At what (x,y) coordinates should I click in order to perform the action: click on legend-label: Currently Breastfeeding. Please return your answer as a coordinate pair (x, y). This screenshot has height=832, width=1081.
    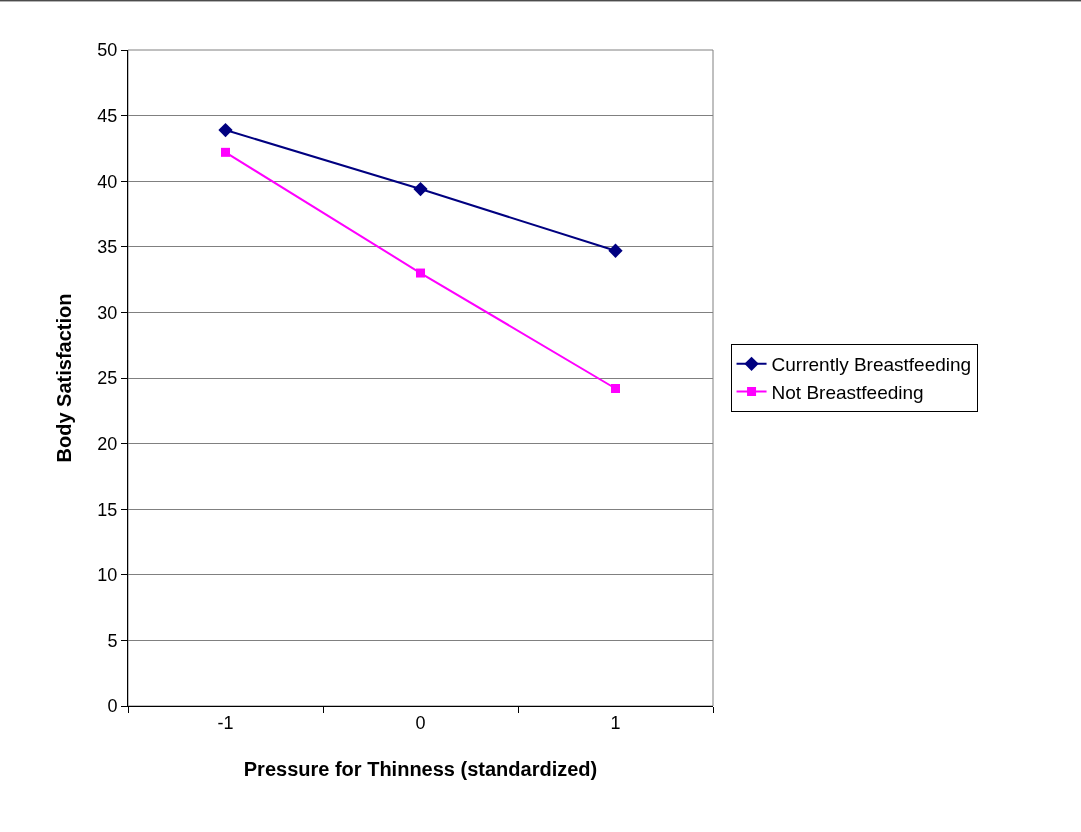
    Looking at the image, I should click on (871, 365).